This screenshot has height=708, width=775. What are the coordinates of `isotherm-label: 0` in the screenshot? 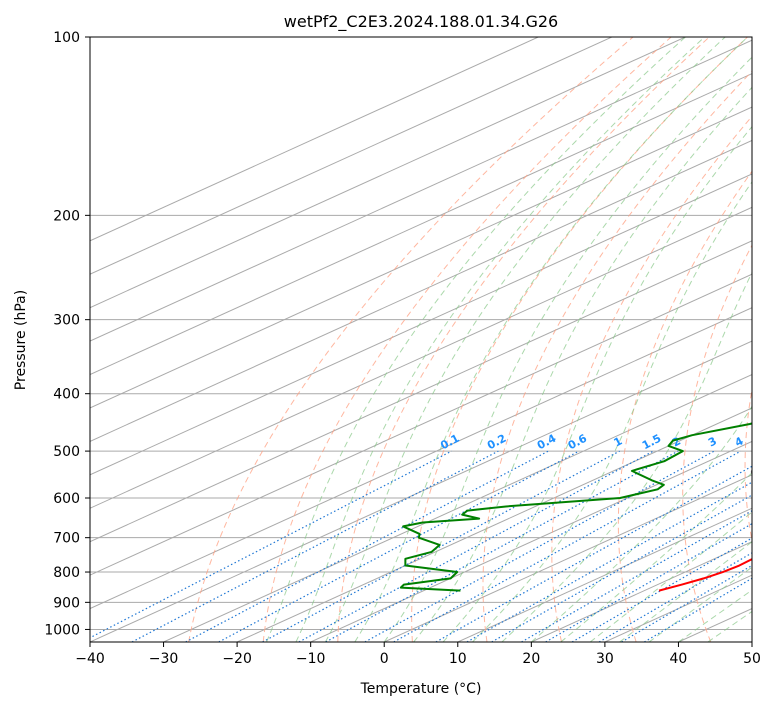 It's located at (755, 472).